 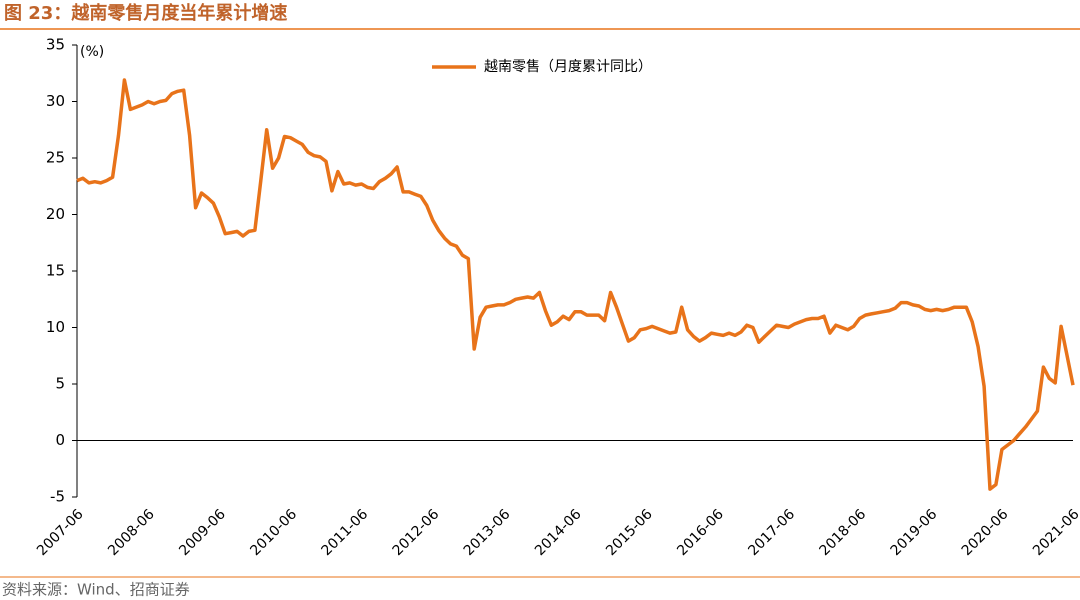 I want to click on x-tick-label: 2013-06, so click(x=487, y=532).